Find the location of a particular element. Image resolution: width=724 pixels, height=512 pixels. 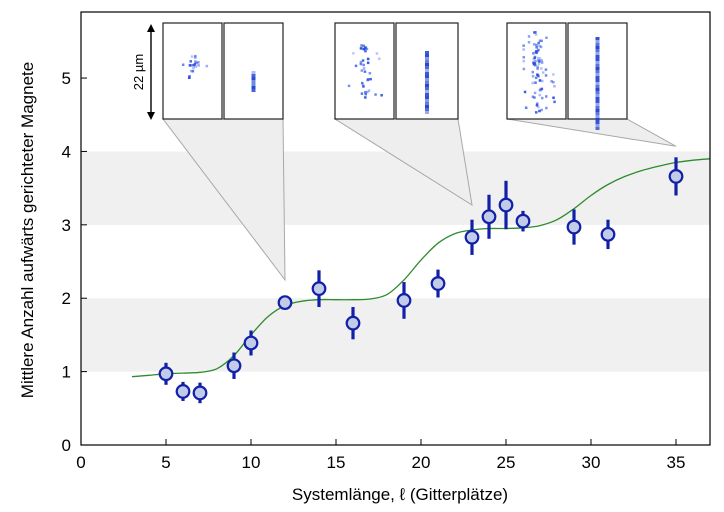

y-tick-label: 5 is located at coordinates (66, 78).